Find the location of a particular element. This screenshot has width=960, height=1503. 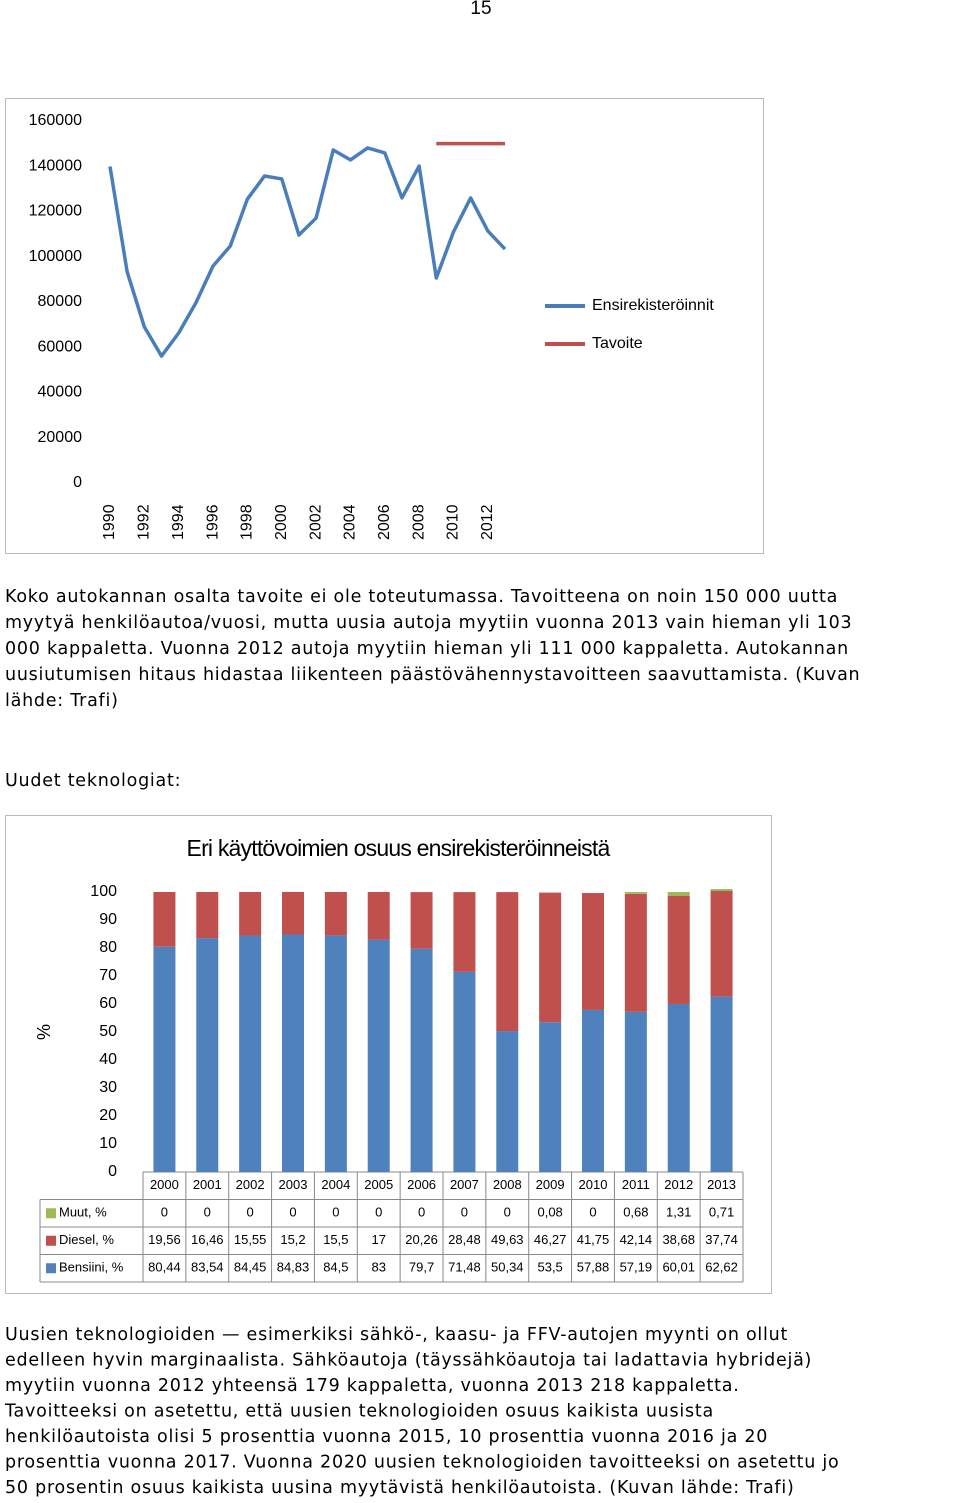

x-tick-label: 2011 is located at coordinates (636, 1184).